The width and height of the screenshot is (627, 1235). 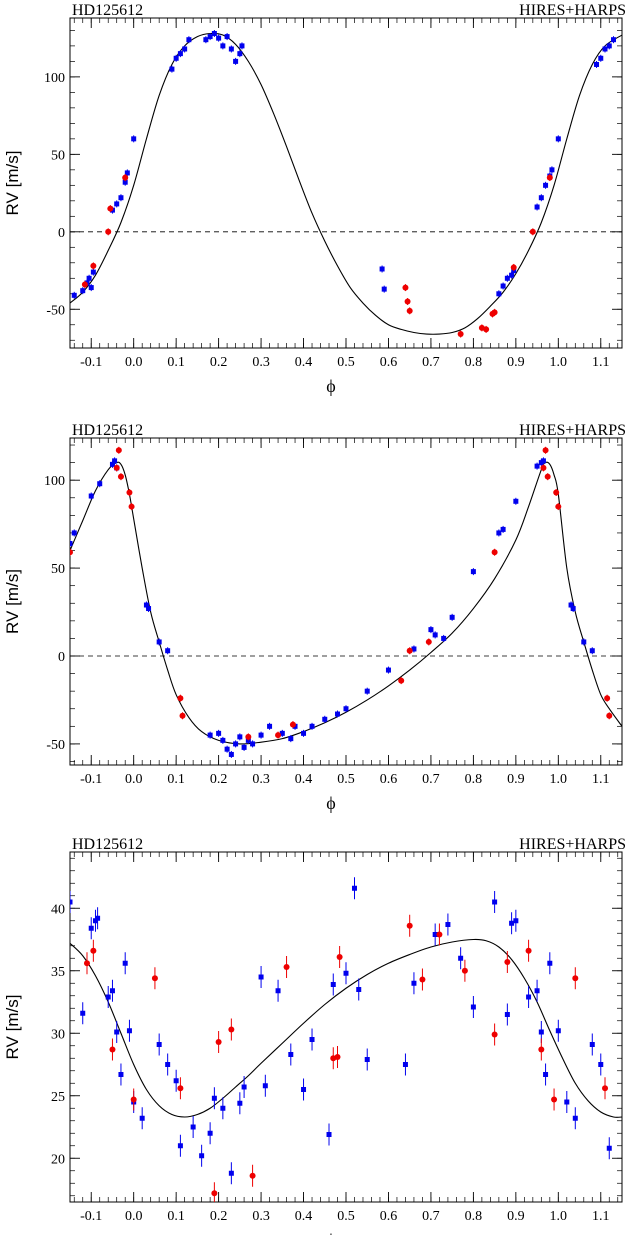 I want to click on y-tick-label: 100, so click(x=54, y=78).